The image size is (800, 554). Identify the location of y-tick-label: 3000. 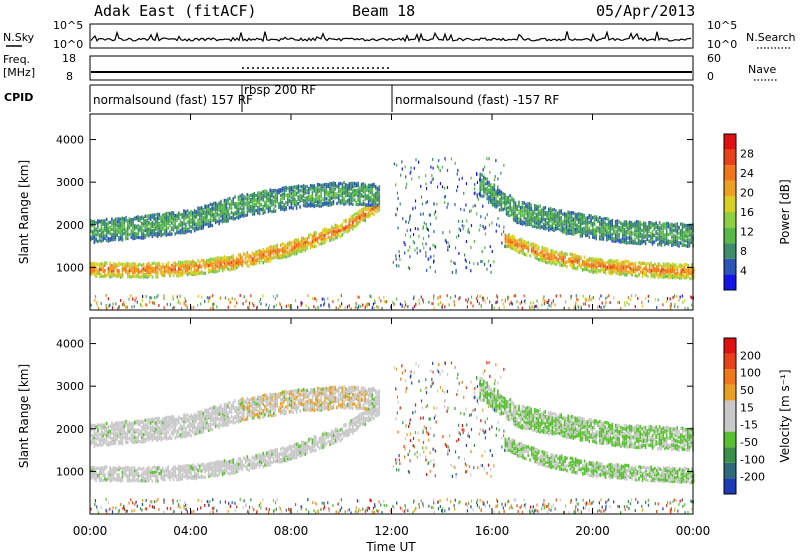
(70, 182).